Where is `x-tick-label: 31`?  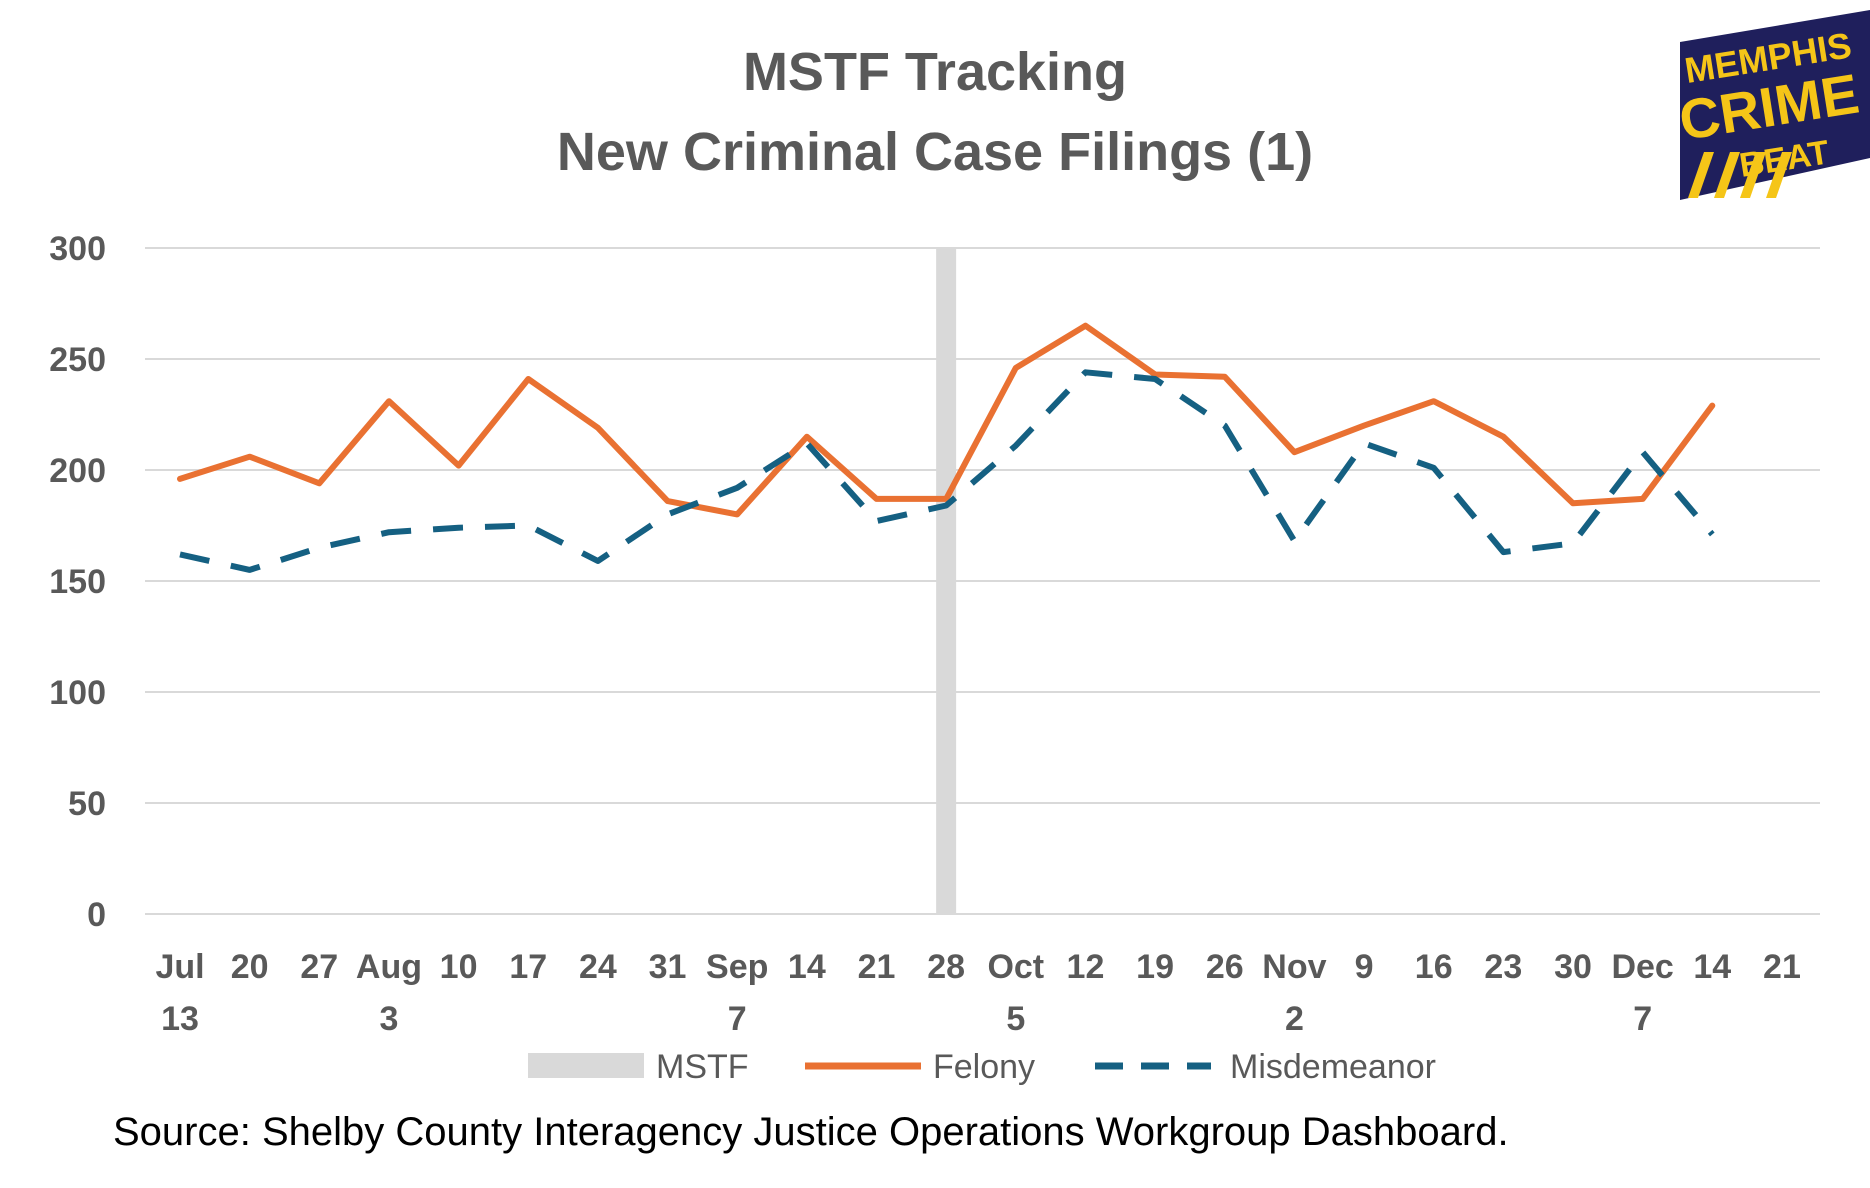
x-tick-label: 31 is located at coordinates (668, 967).